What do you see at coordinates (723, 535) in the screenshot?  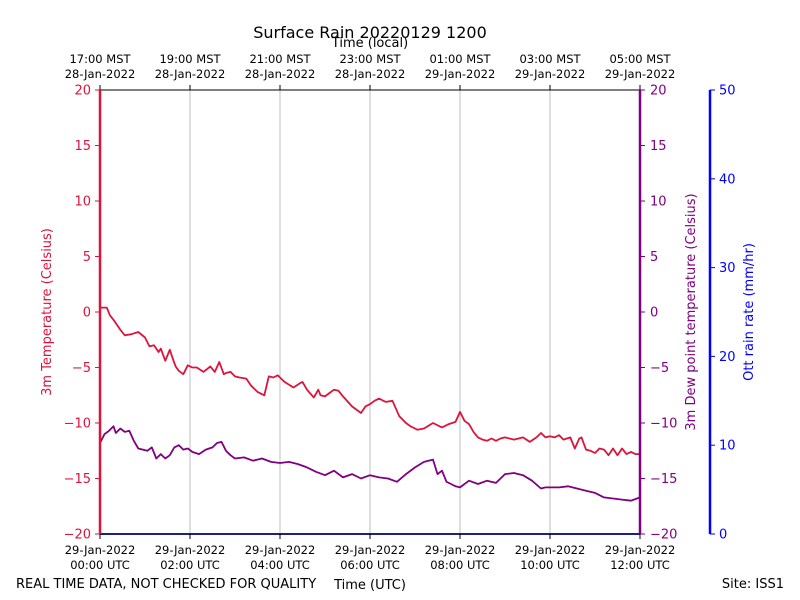 I see `y-right2-tick-label: 0` at bounding box center [723, 535].